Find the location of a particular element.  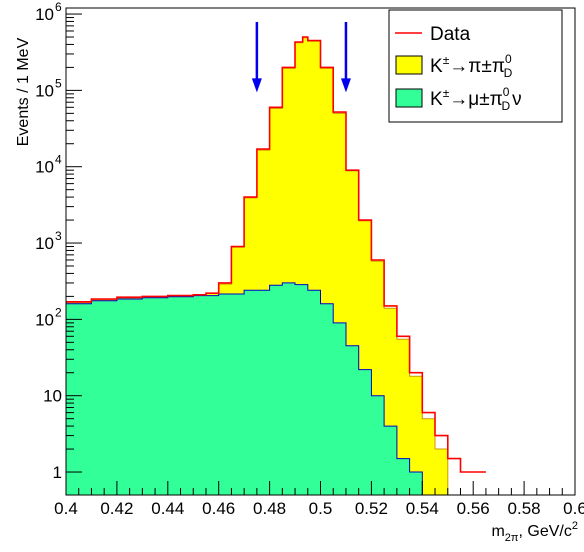

x-tick-label: 0.5 is located at coordinates (321, 508).